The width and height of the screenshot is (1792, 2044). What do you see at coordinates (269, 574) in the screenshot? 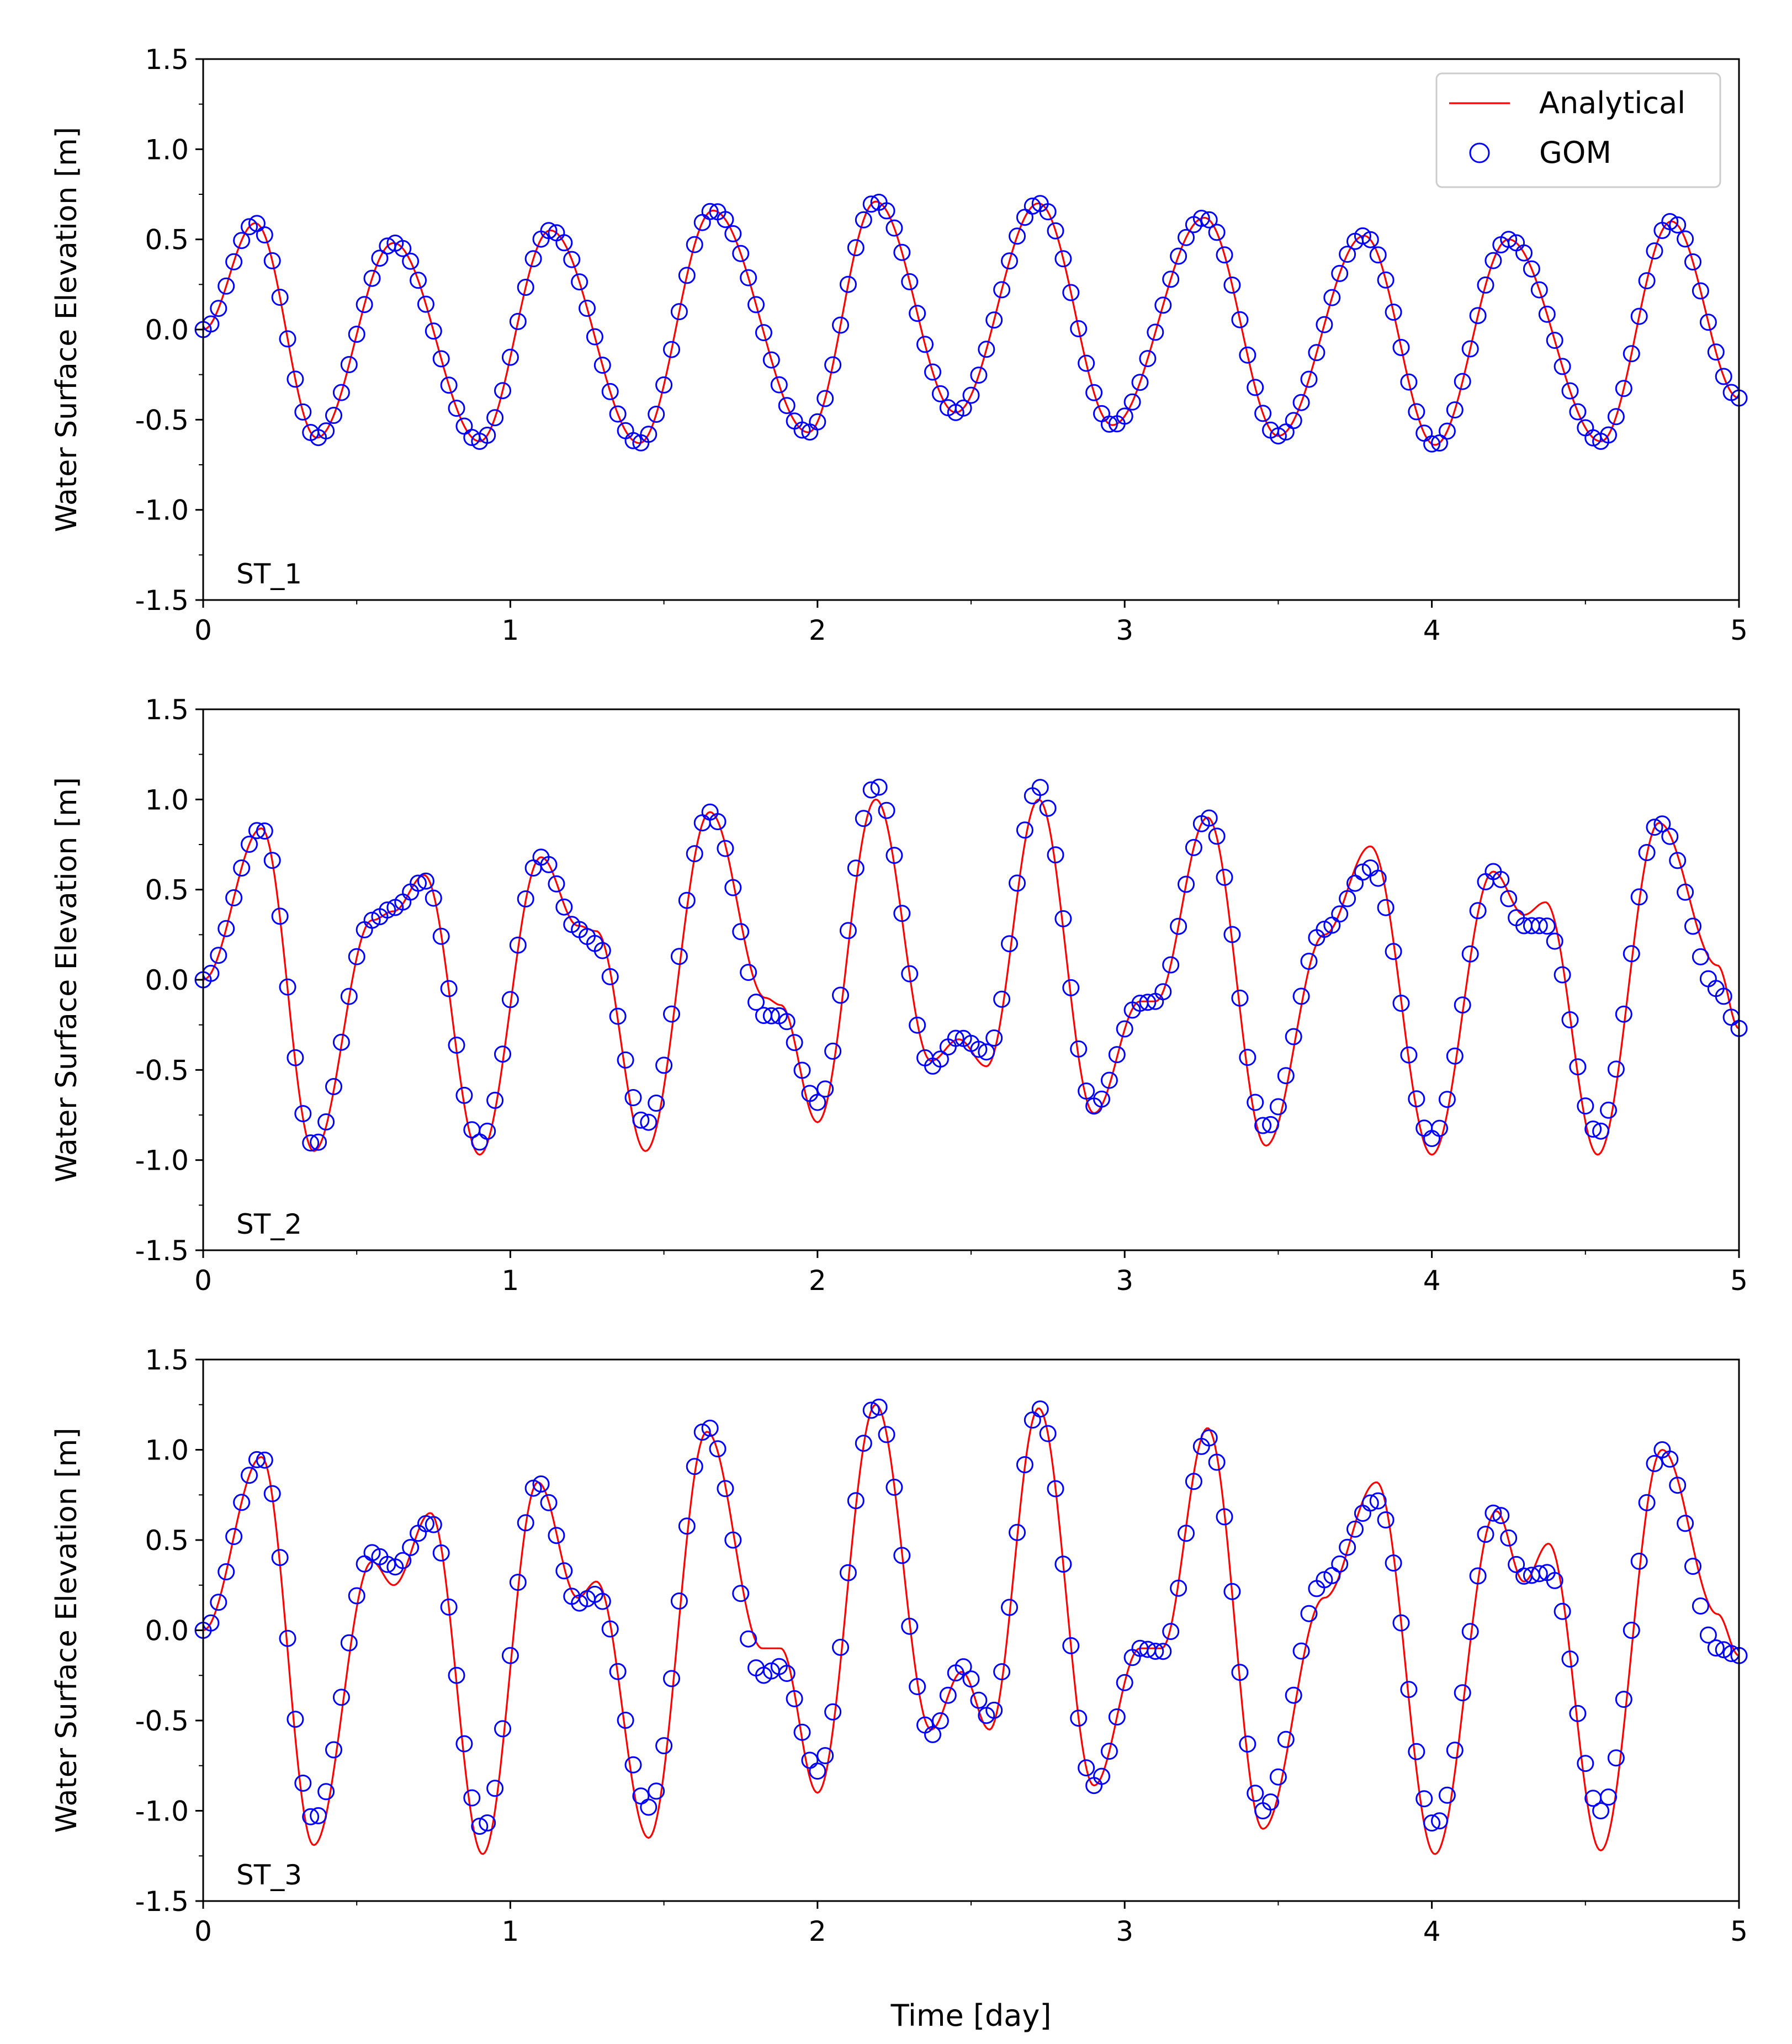
I see `station-label: ST_1` at bounding box center [269, 574].